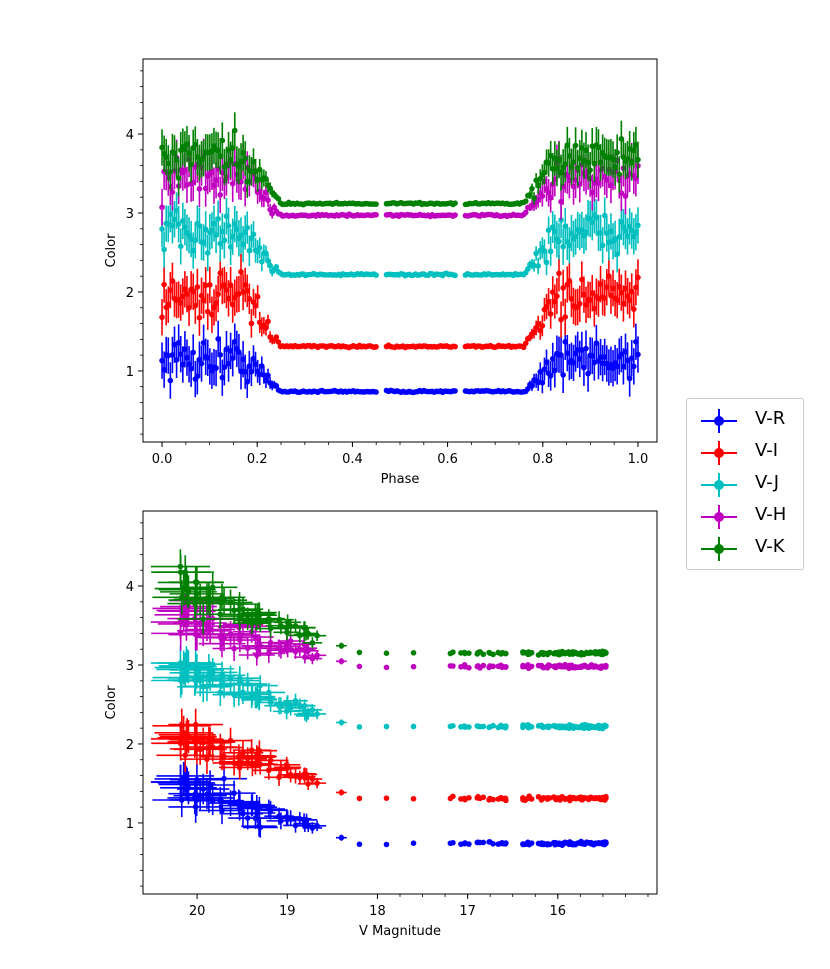 The height and width of the screenshot is (969, 830). What do you see at coordinates (467, 911) in the screenshot?
I see `x-tick-label: 17` at bounding box center [467, 911].